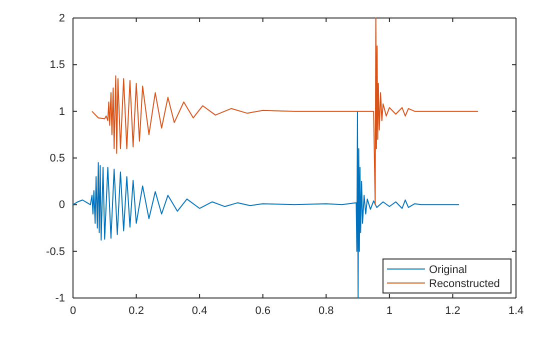  I want to click on y-tick-label: -1, so click(60, 298).